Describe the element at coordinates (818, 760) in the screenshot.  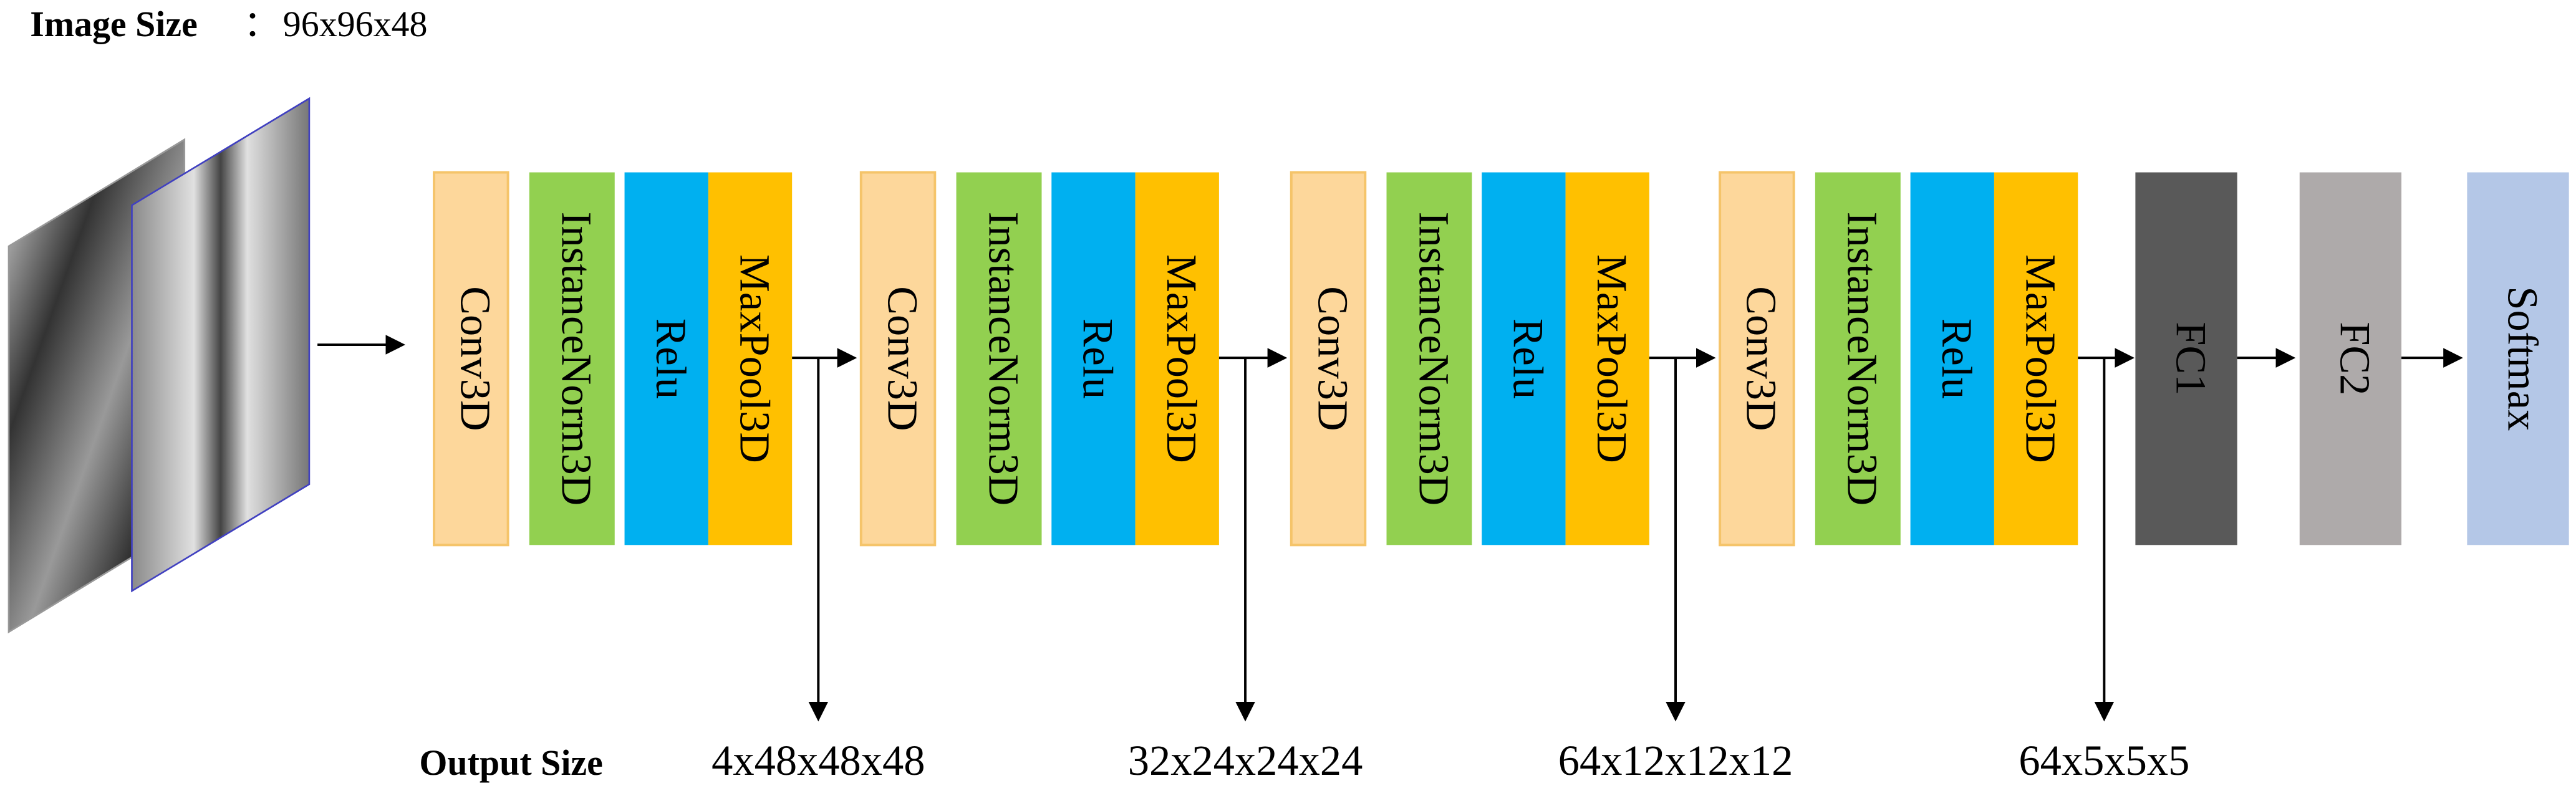
I see `output-size: 4x48x48x48` at that location.